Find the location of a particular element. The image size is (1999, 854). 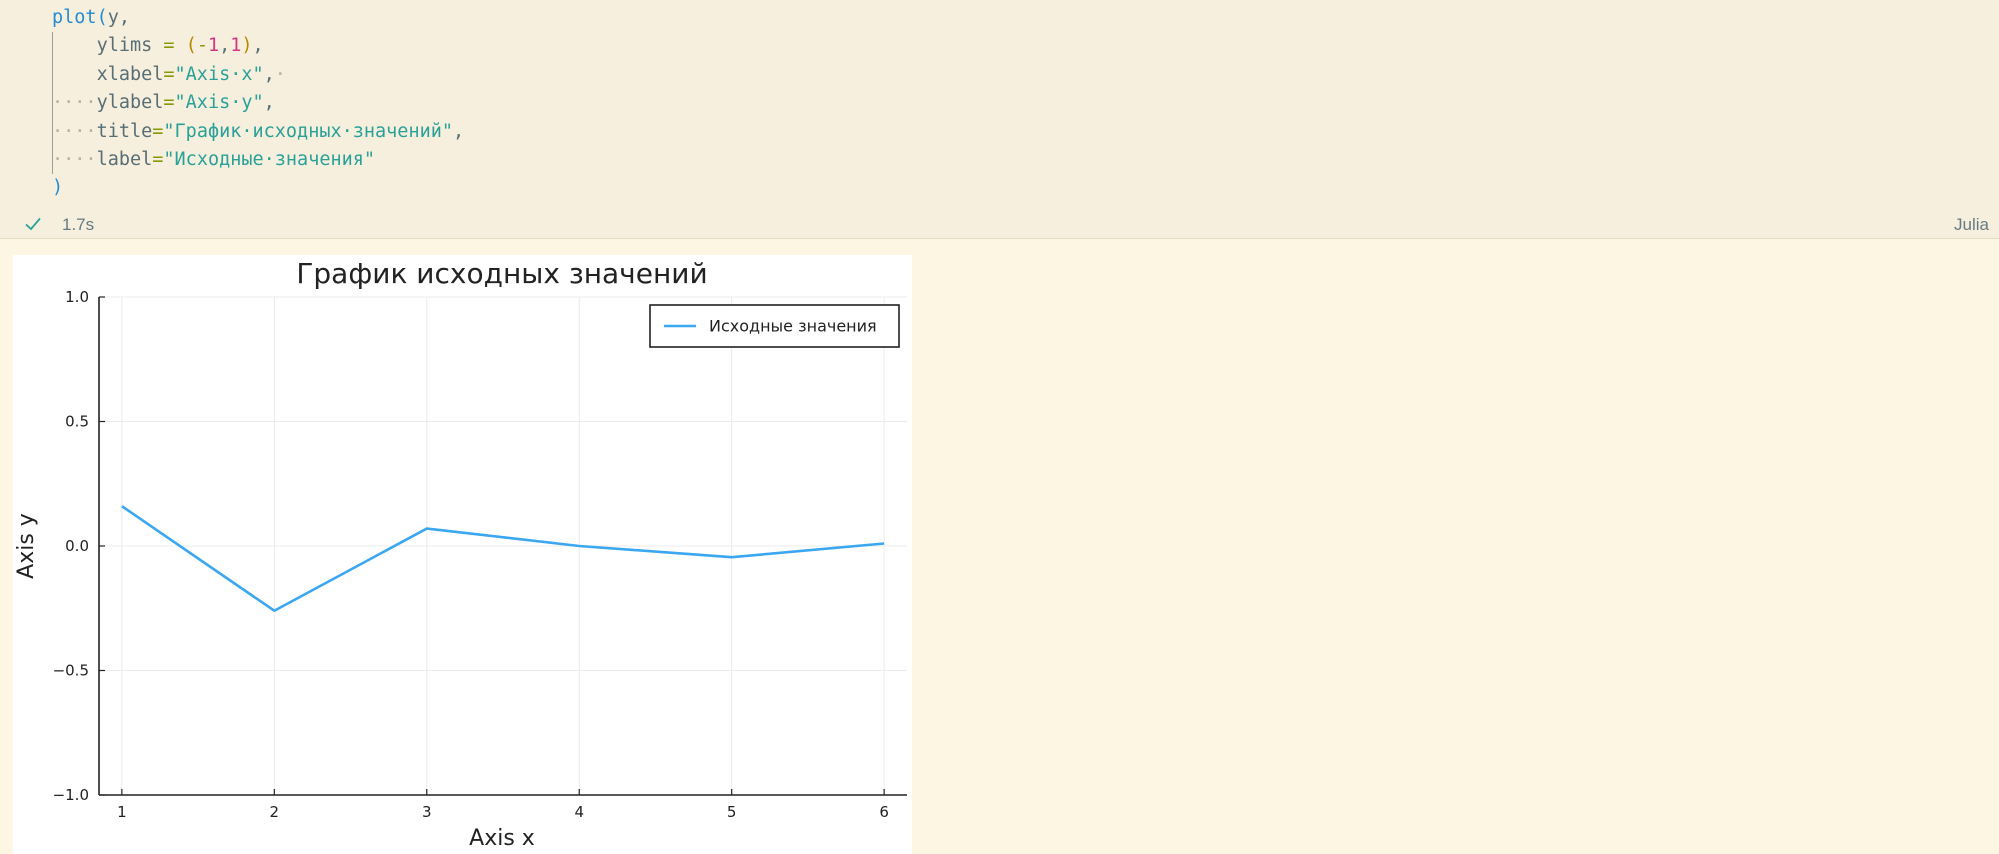

code-line: ····ylabel="Axis·y", is located at coordinates (258, 103).